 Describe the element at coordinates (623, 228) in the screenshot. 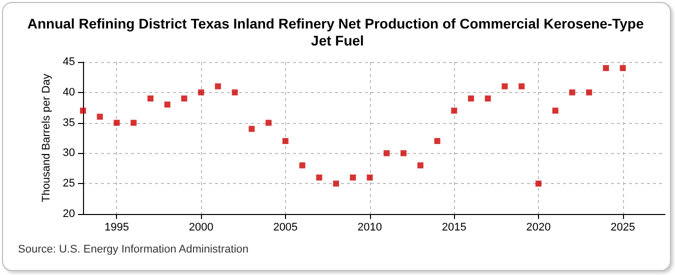

I see `x-tick-label: 2025` at that location.